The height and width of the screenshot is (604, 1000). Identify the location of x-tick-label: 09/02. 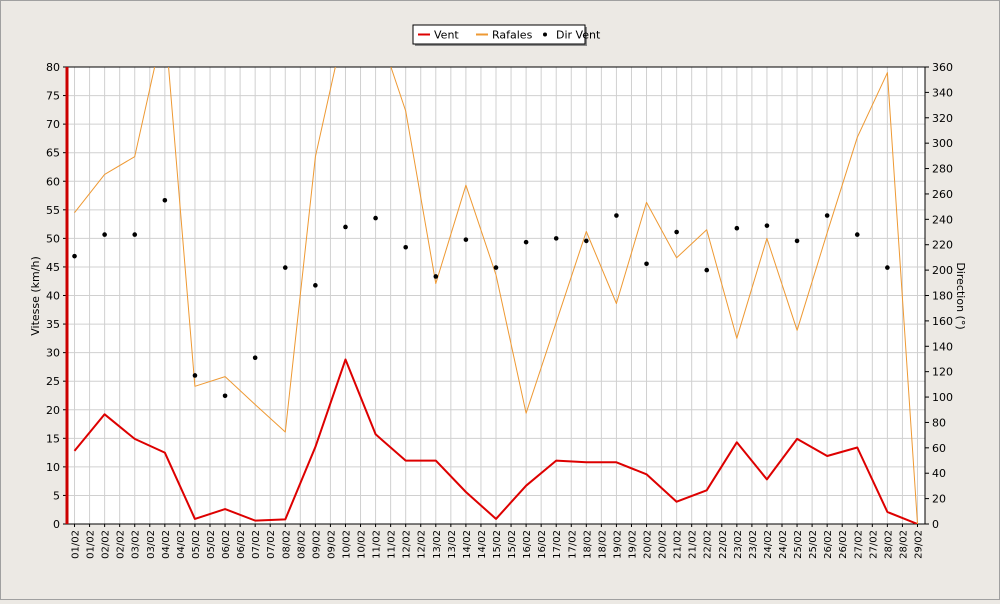
(331, 544).